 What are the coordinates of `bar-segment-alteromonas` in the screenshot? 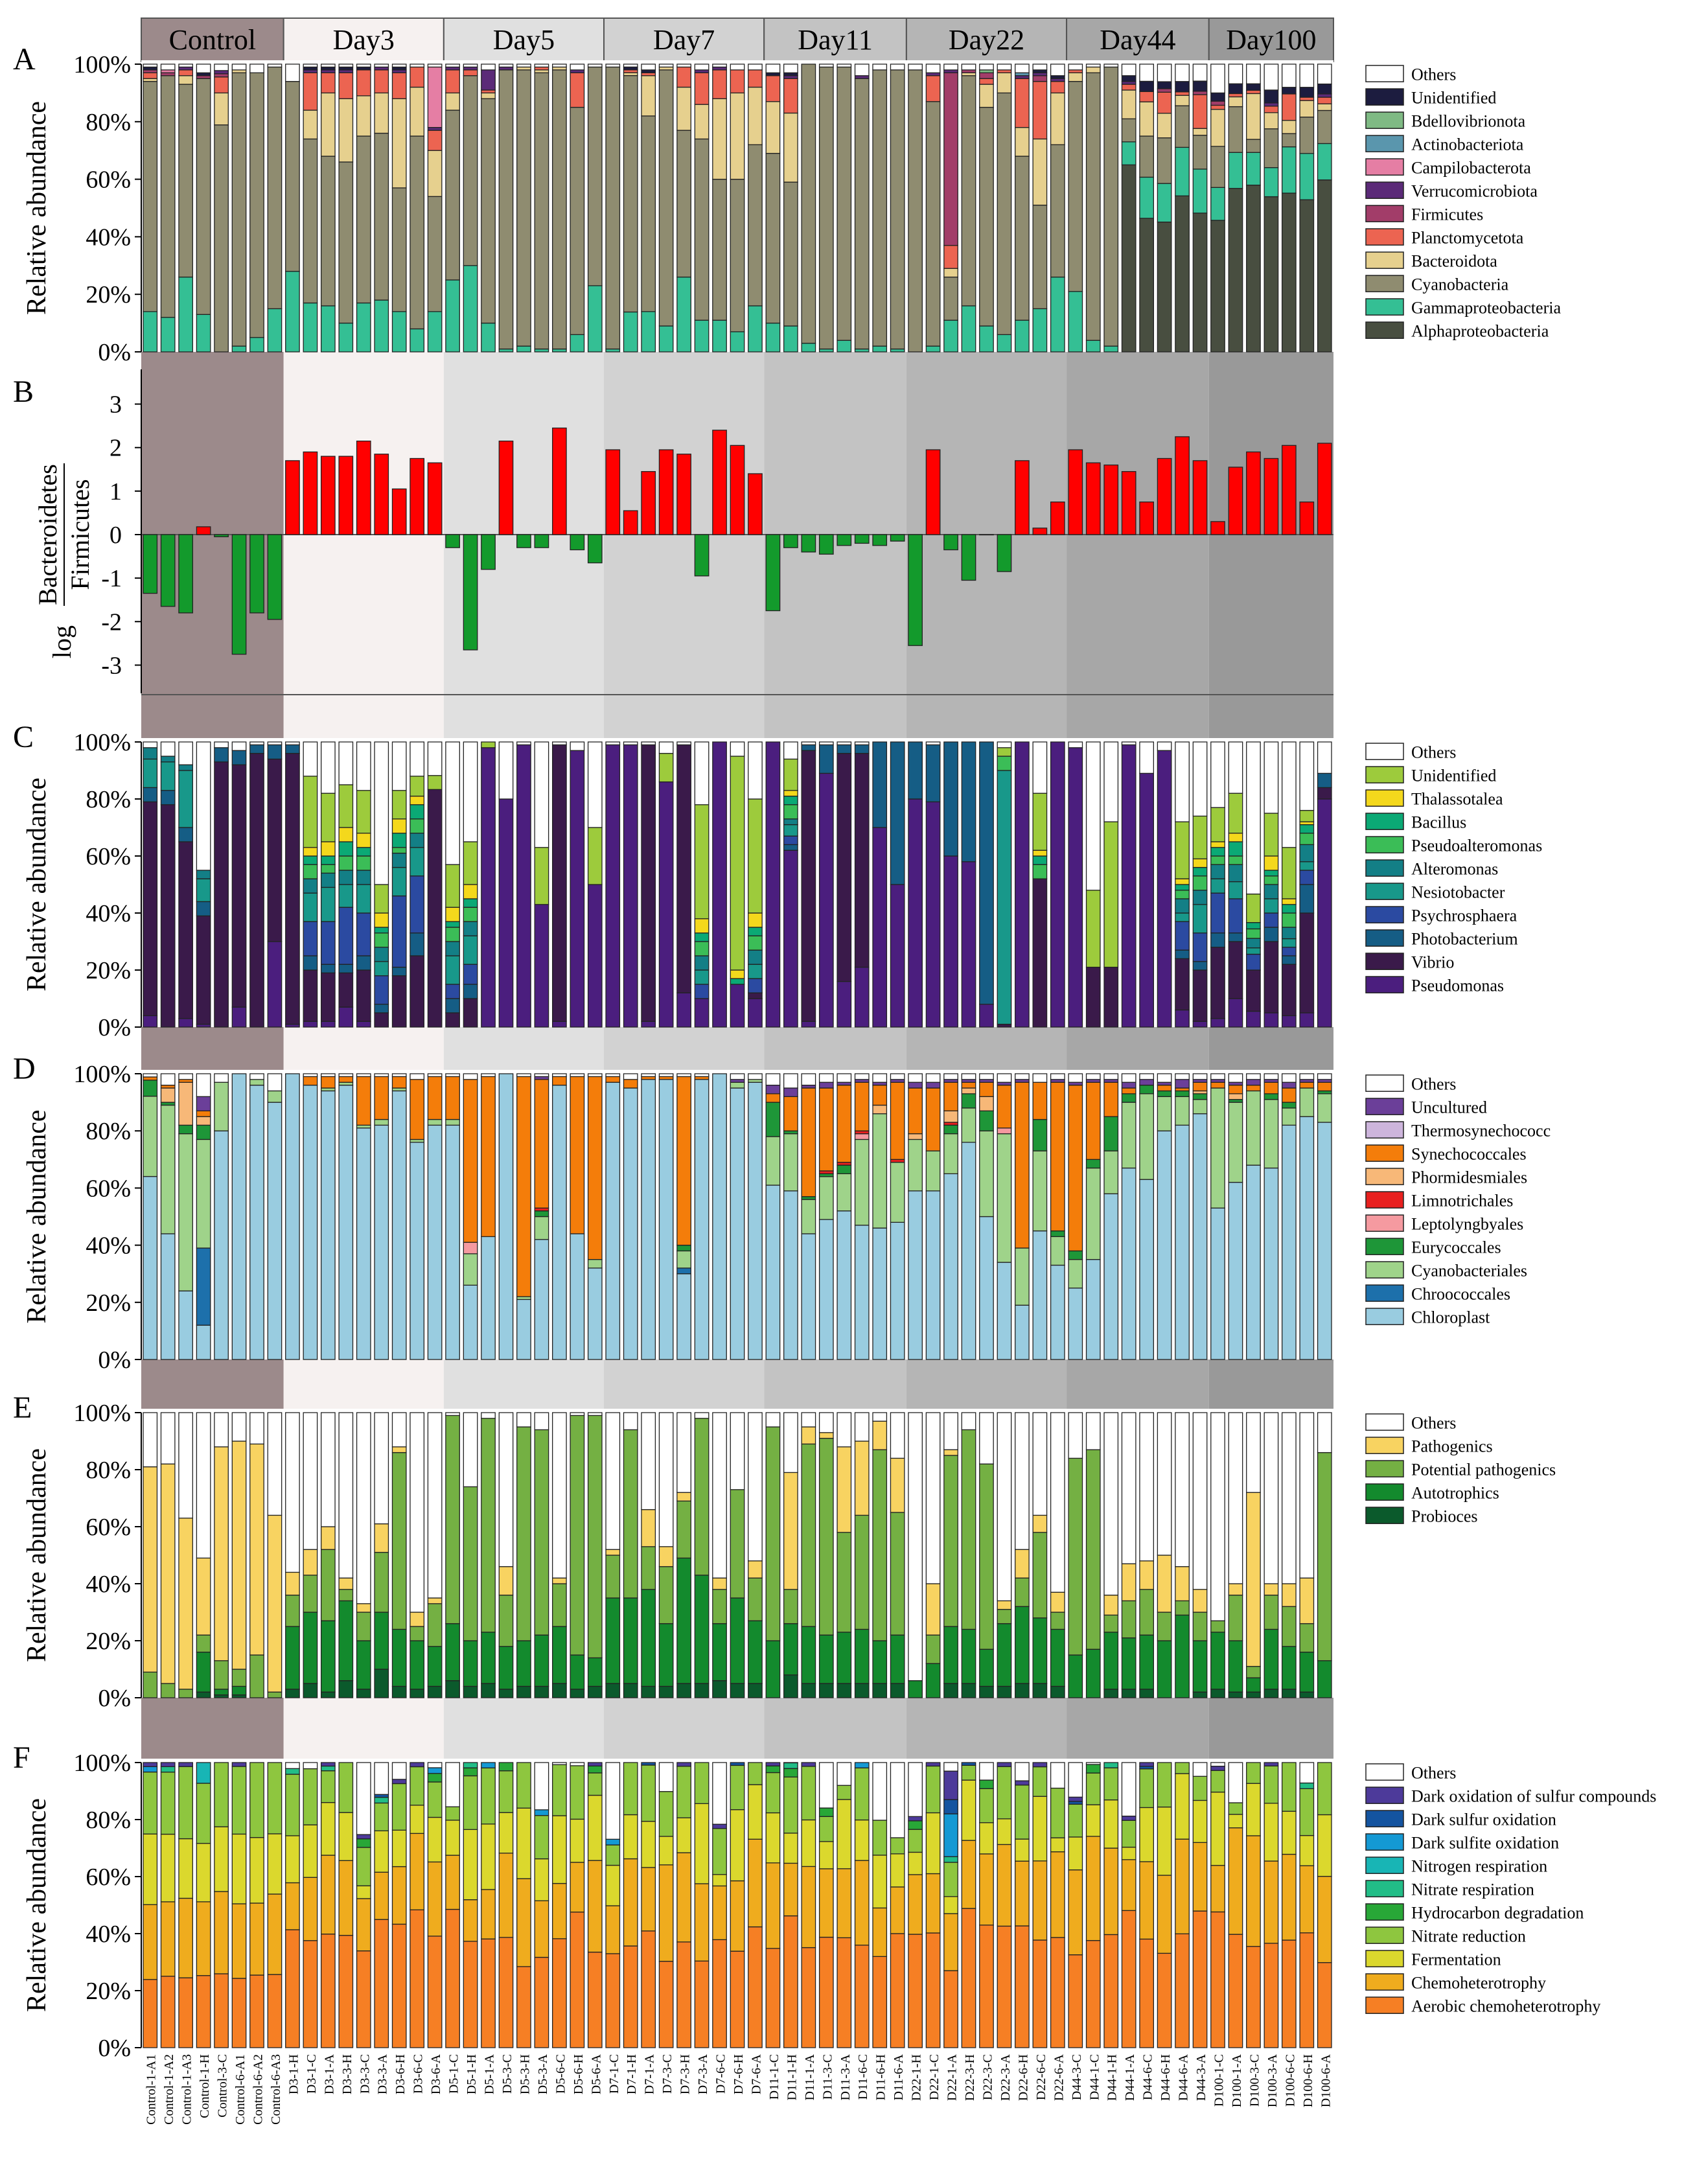 It's located at (310, 886).